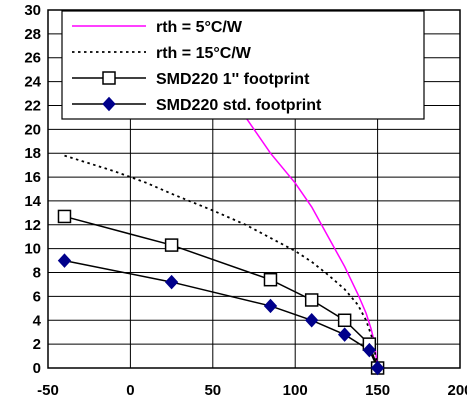 This screenshot has height=418, width=467. What do you see at coordinates (252, 390) in the screenshot?
I see `x-axis-tick-labels: -50 0 50 100 150 200` at bounding box center [252, 390].